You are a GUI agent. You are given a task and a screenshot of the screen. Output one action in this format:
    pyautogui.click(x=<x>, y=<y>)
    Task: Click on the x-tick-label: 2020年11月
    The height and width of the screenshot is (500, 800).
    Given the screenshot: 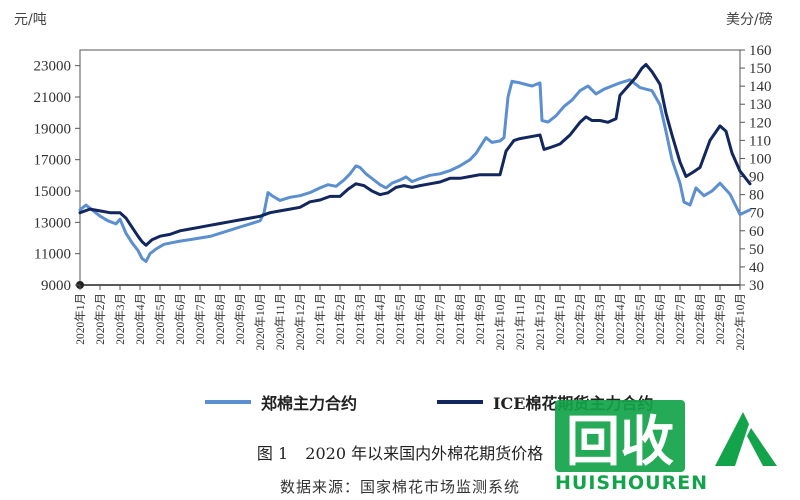 What is the action you would take?
    pyautogui.click(x=280, y=321)
    